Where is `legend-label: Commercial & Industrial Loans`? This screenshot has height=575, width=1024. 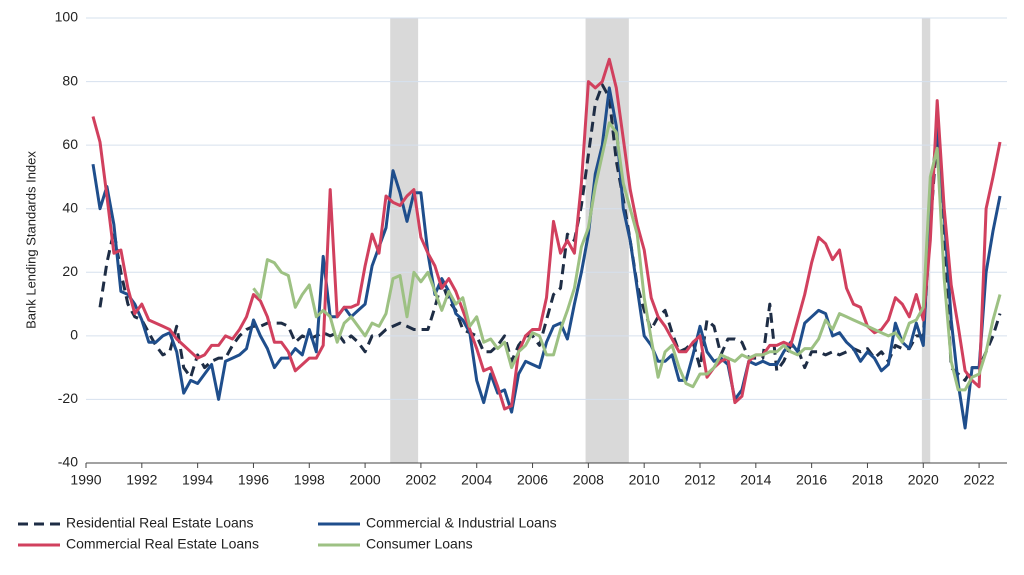 legend-label: Commercial & Industrial Loans is located at coordinates (461, 523).